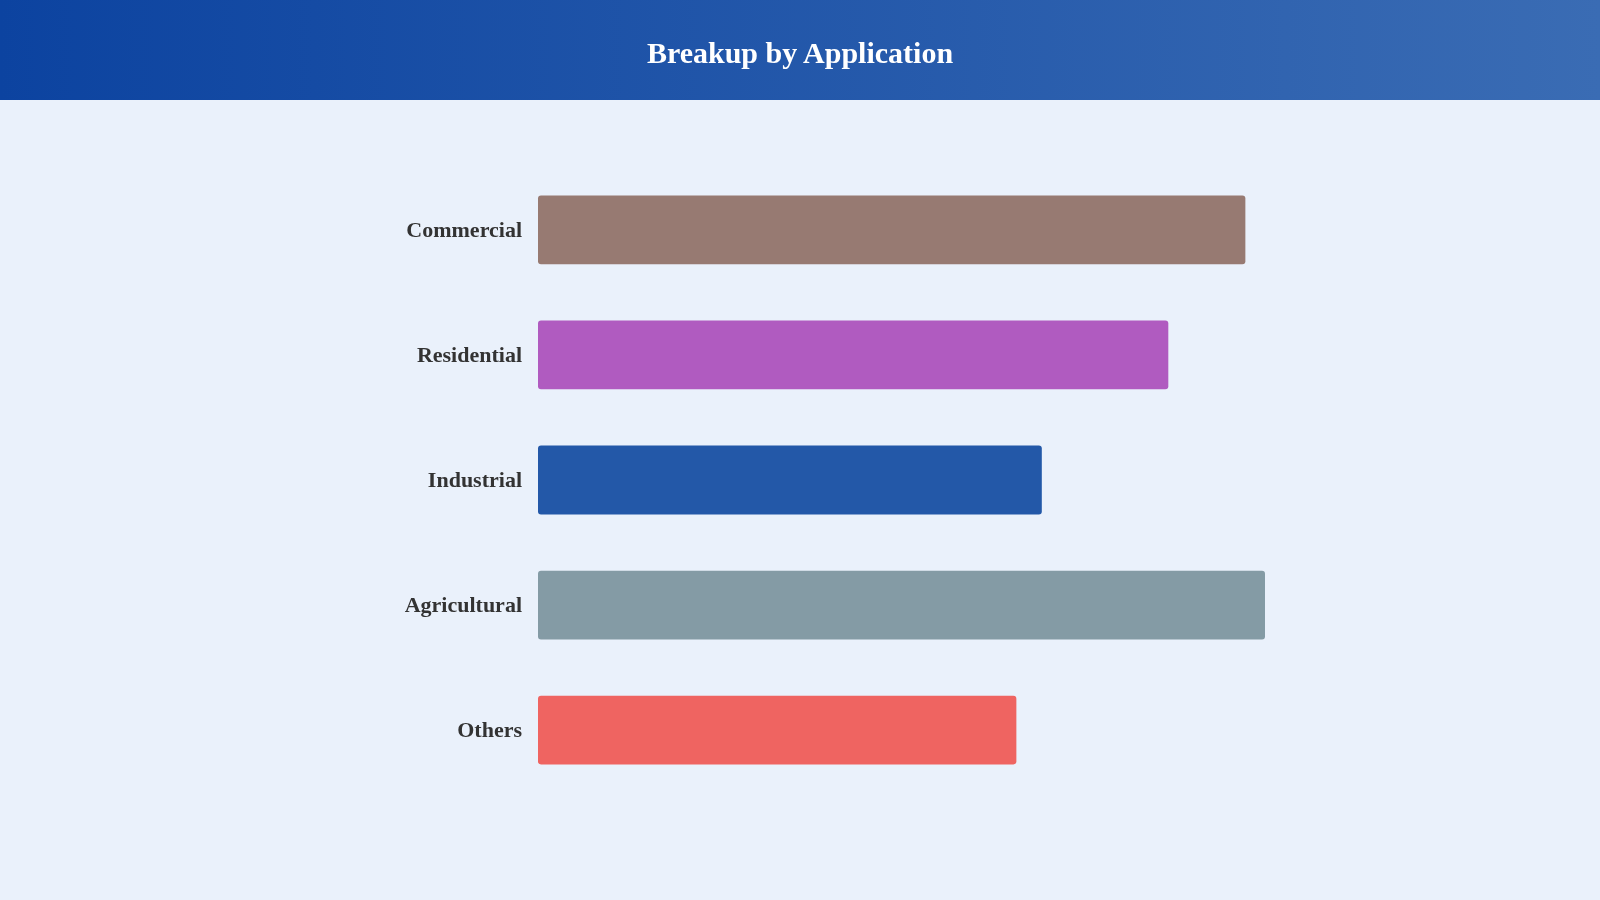  Describe the element at coordinates (490, 730) in the screenshot. I see `y-tick-label: Others` at that location.